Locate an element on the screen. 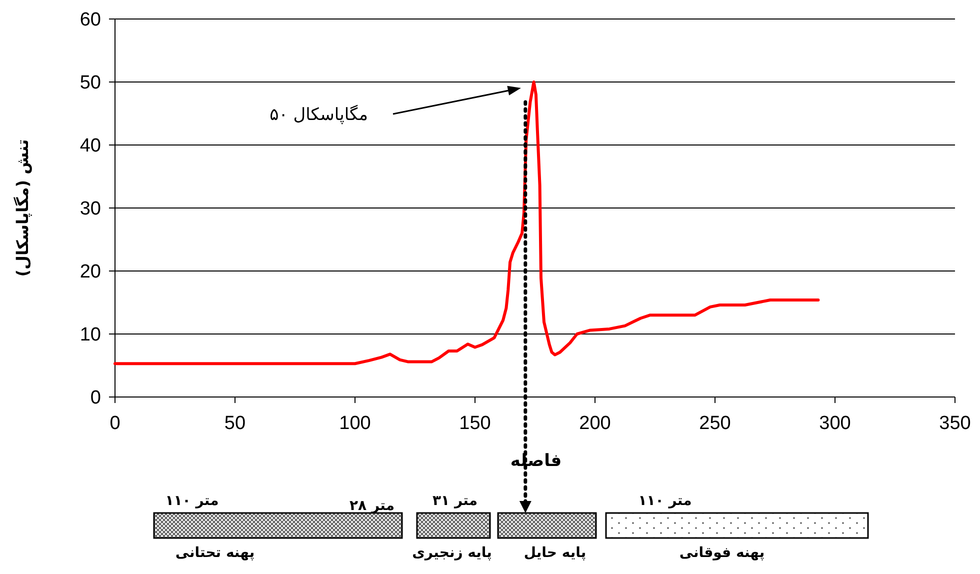  y-tick-label: 0 is located at coordinates (95, 398).